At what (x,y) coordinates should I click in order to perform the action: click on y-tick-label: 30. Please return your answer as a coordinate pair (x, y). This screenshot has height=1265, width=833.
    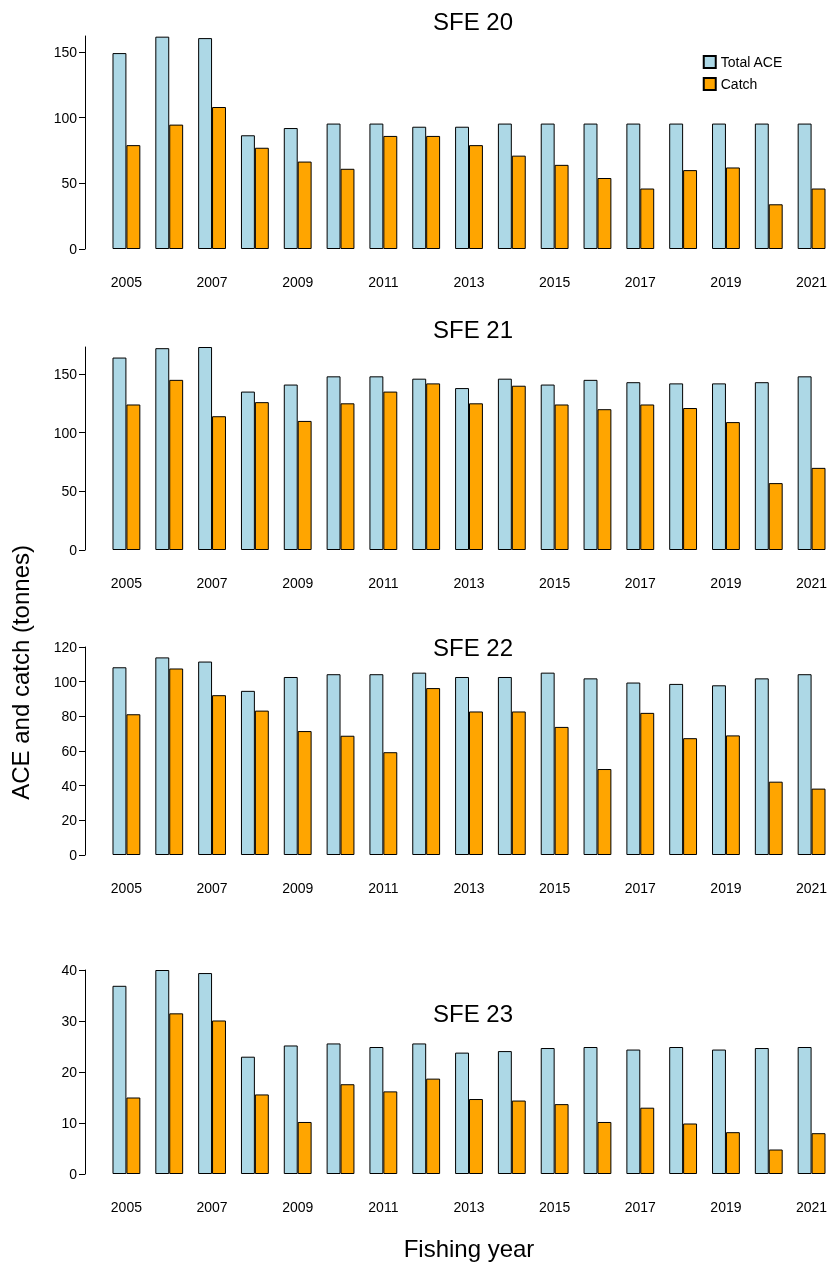
    Looking at the image, I should click on (69, 1021).